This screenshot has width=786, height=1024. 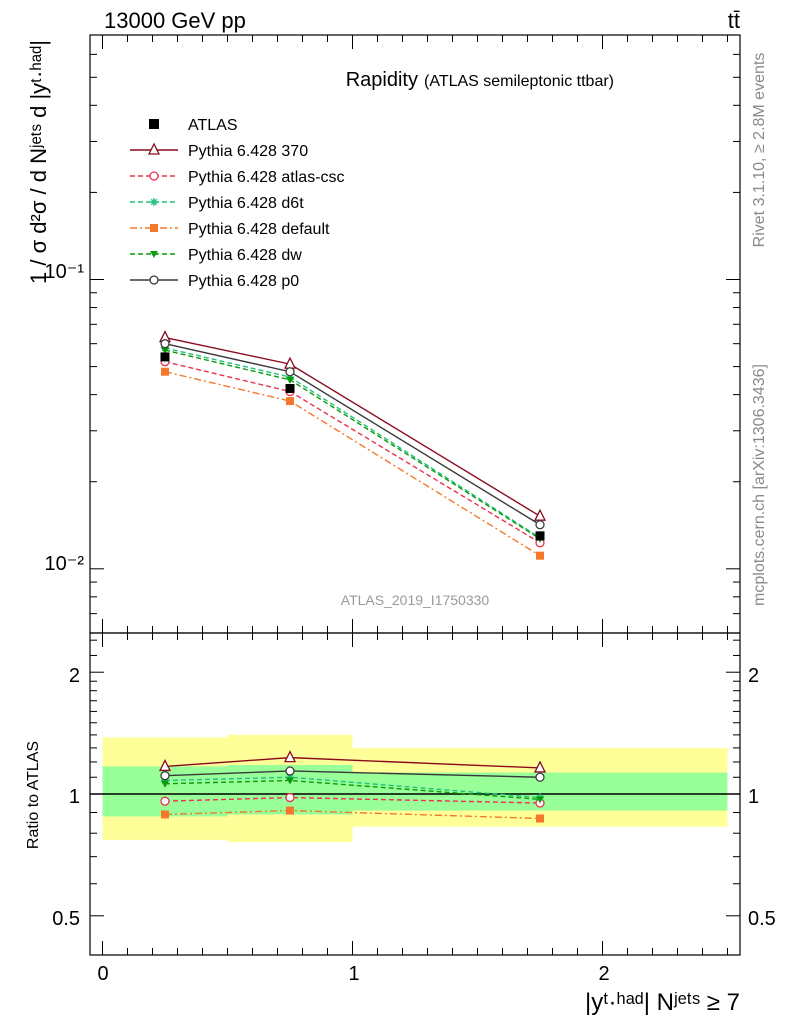 I want to click on x-tick-label-0: 0, so click(x=102, y=974).